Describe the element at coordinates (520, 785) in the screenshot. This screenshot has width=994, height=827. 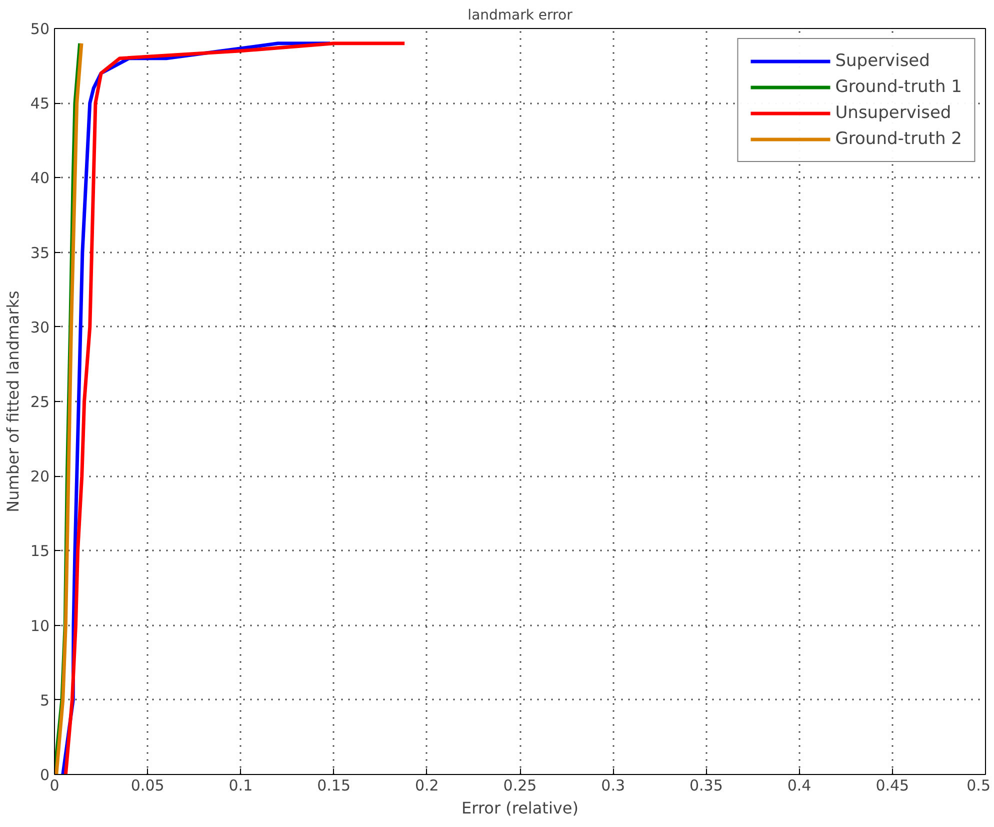
I see `x-tick-label: 0.25` at that location.